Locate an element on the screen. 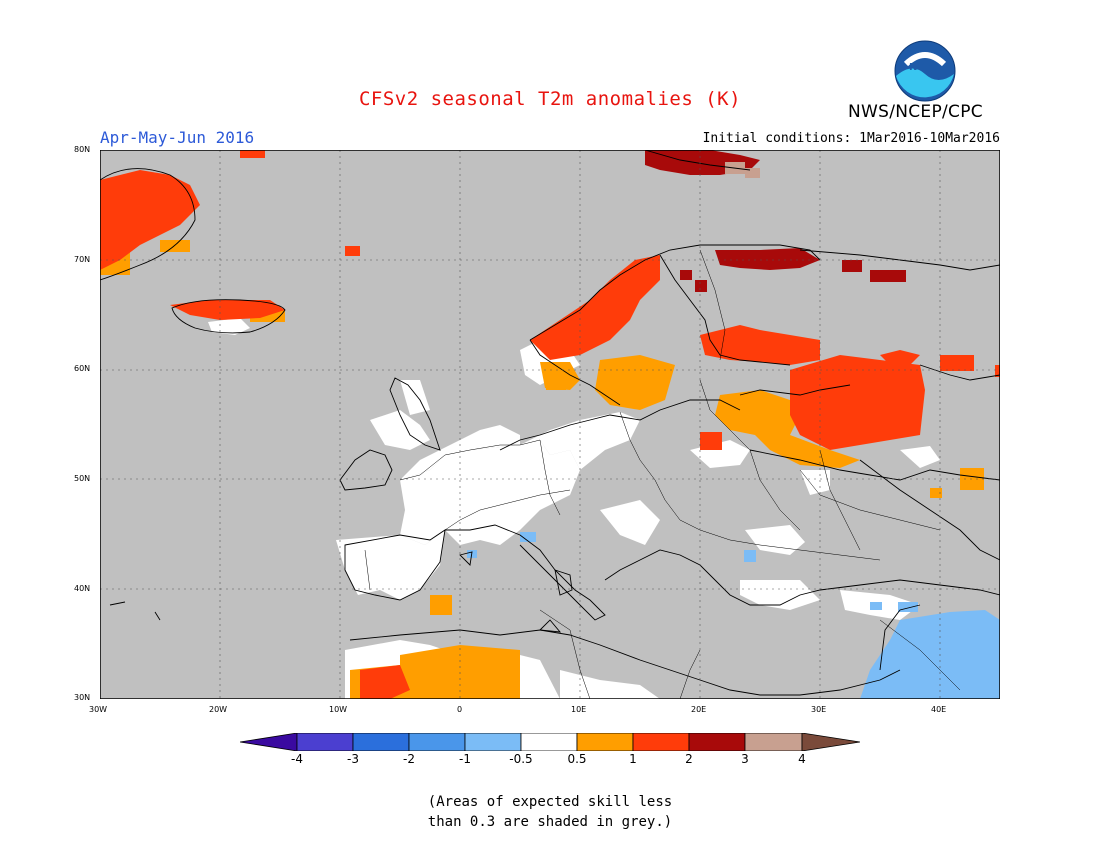 The width and height of the screenshot is (1100, 850). logo-text: NOAA is located at coordinates (925, 67).